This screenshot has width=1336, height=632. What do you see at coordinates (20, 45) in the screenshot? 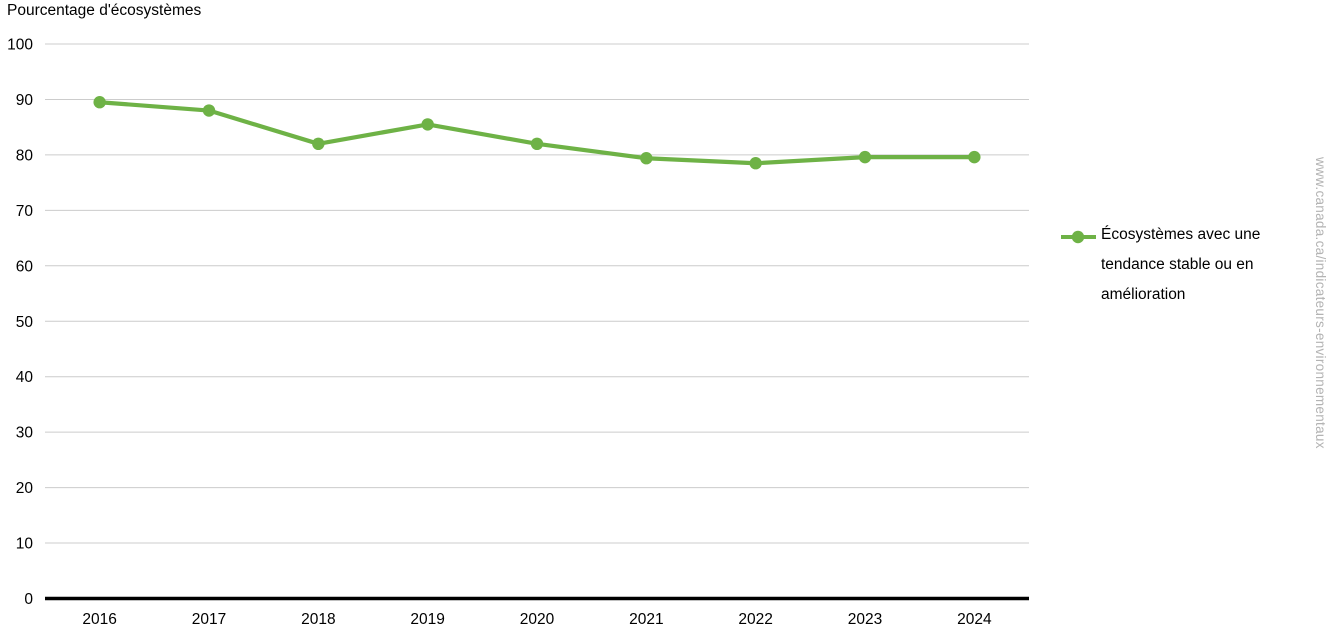
I see `y-tick-label: 100` at bounding box center [20, 45].